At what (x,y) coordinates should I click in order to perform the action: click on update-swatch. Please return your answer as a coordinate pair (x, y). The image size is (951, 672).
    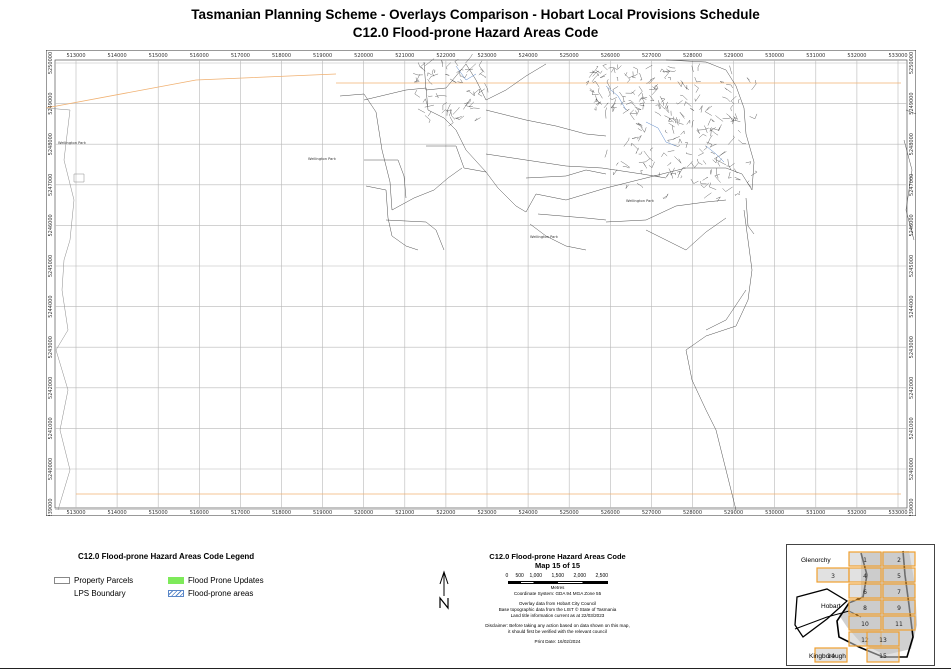
    Looking at the image, I should click on (176, 580).